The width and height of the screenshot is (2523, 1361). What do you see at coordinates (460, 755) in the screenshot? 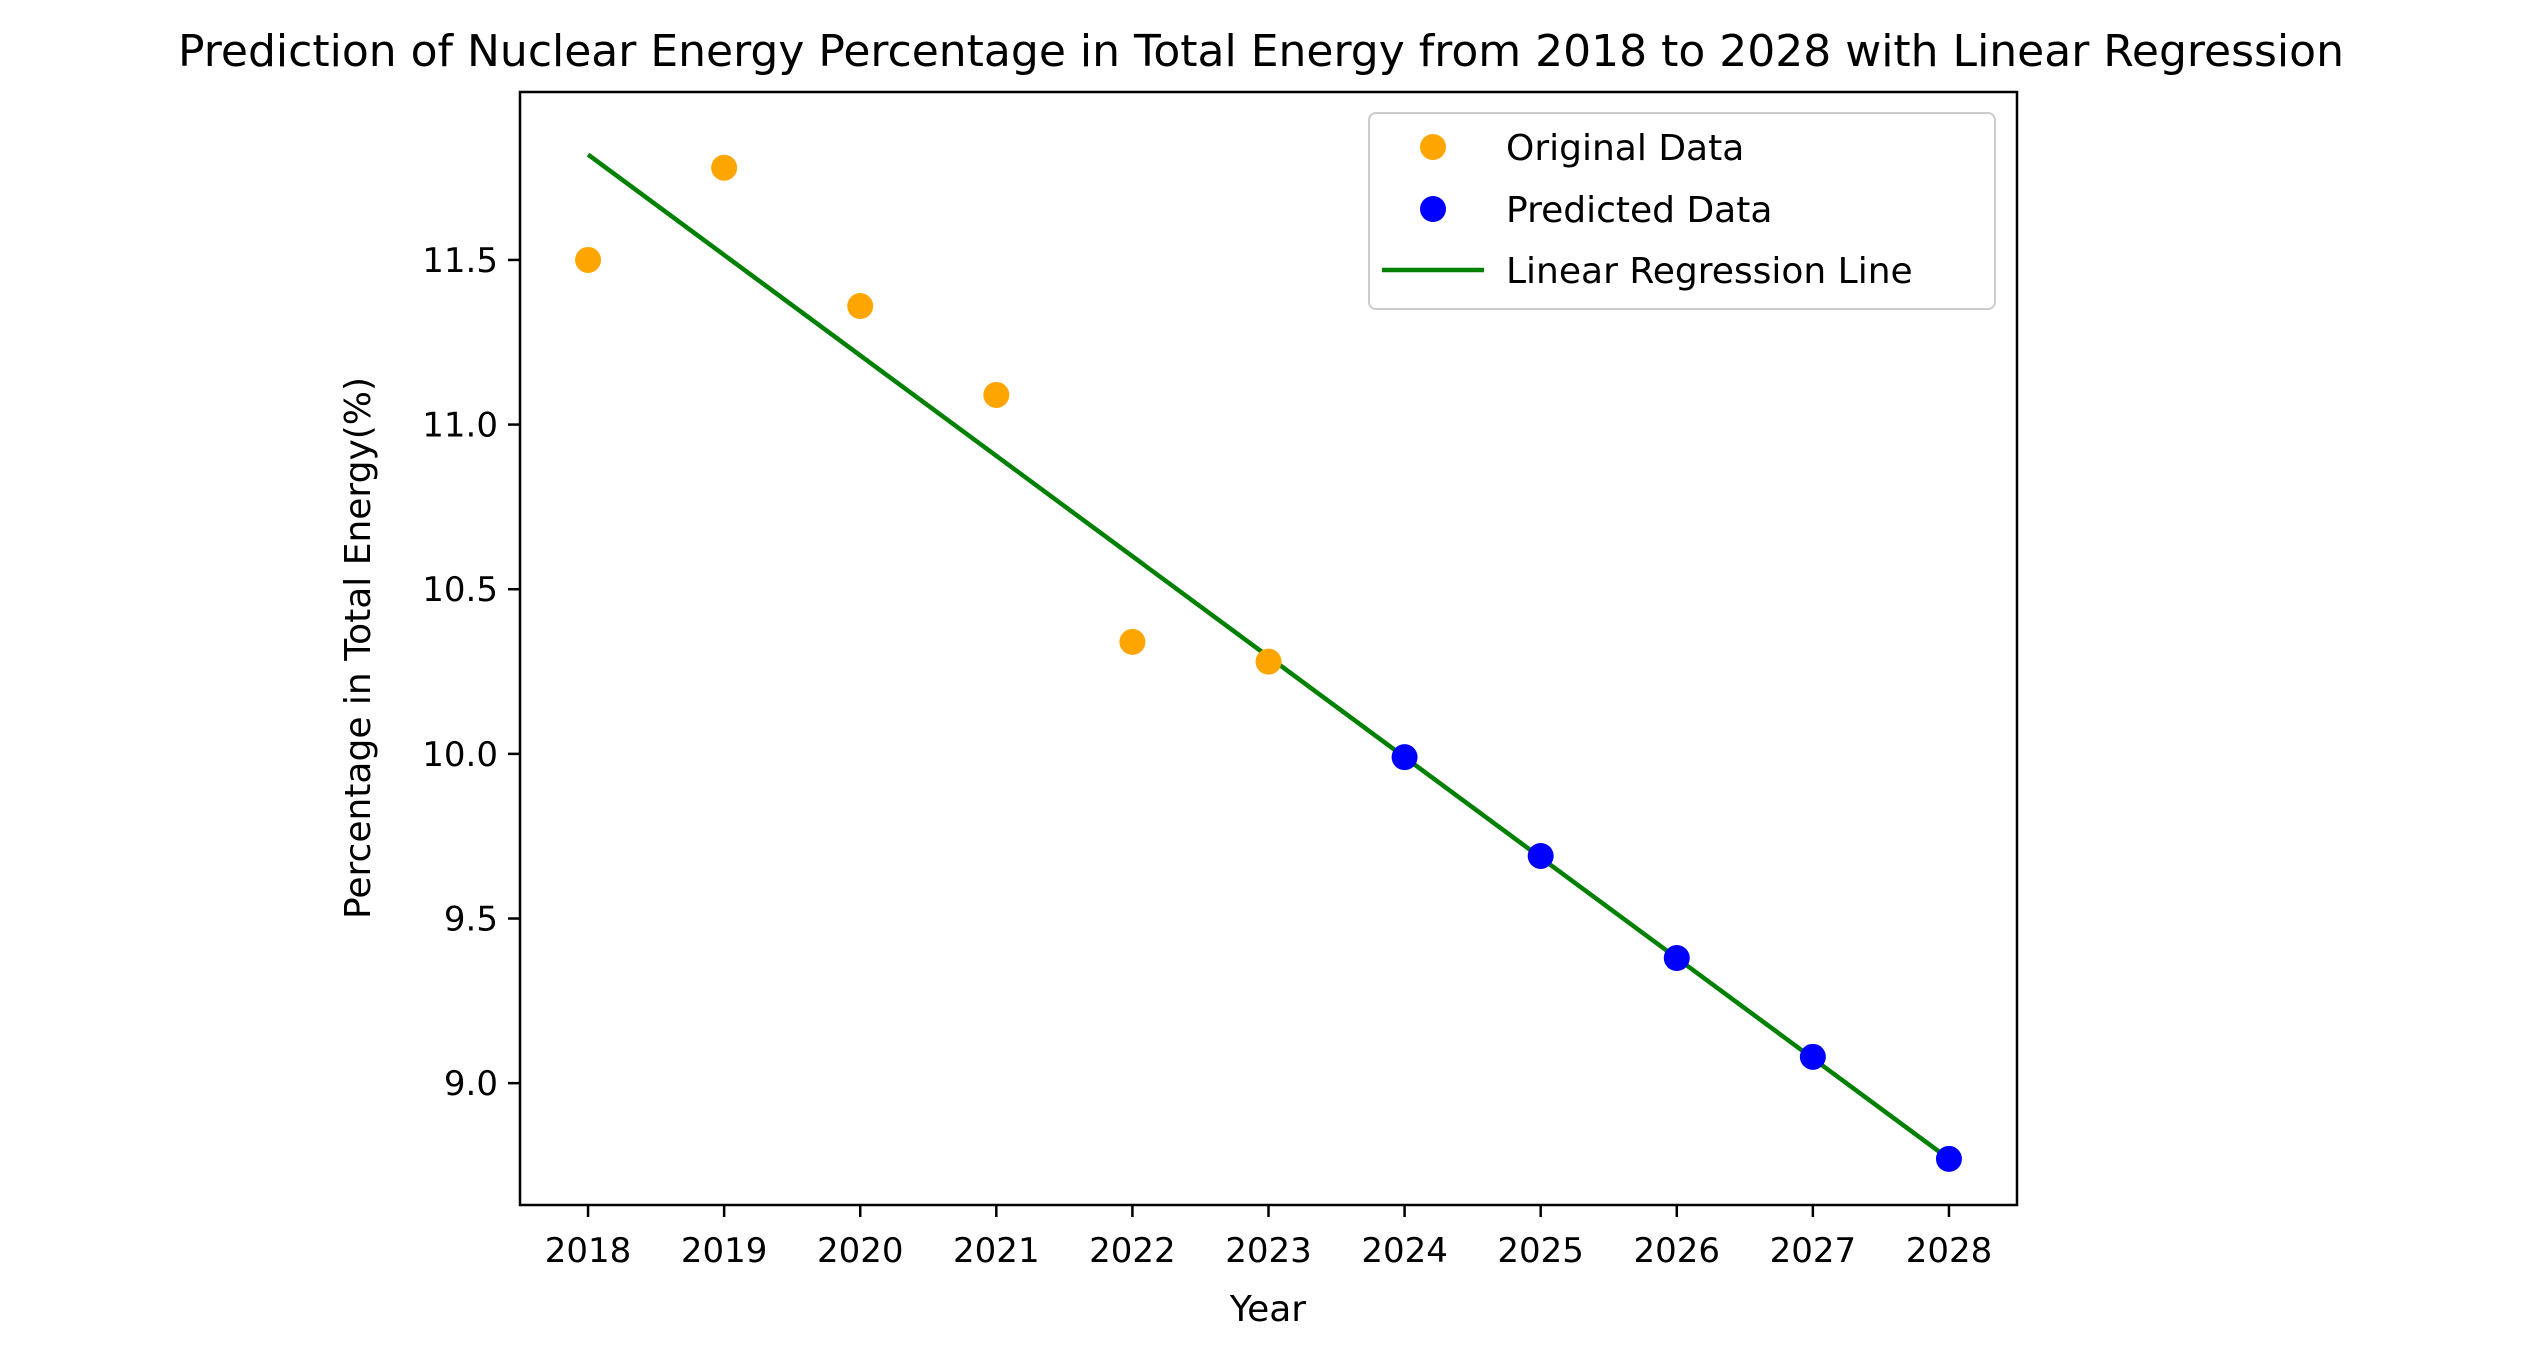
I see `y-tick-label: 10.0` at bounding box center [460, 755].